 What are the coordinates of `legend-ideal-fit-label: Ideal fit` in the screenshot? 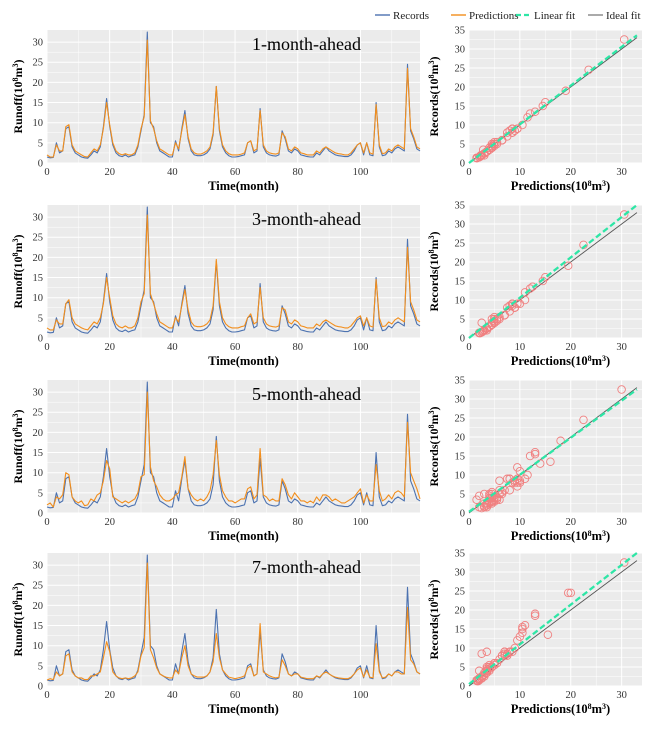 It's located at (623, 16).